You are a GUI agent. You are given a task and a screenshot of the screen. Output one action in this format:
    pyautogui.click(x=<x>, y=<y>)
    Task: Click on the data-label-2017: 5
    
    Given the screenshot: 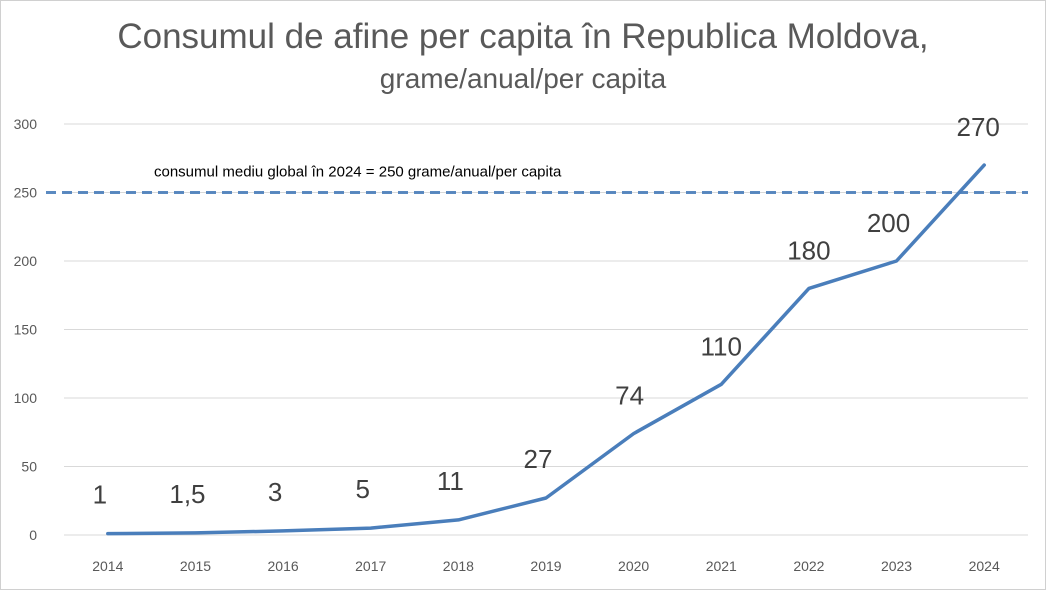 What is the action you would take?
    pyautogui.click(x=362, y=489)
    